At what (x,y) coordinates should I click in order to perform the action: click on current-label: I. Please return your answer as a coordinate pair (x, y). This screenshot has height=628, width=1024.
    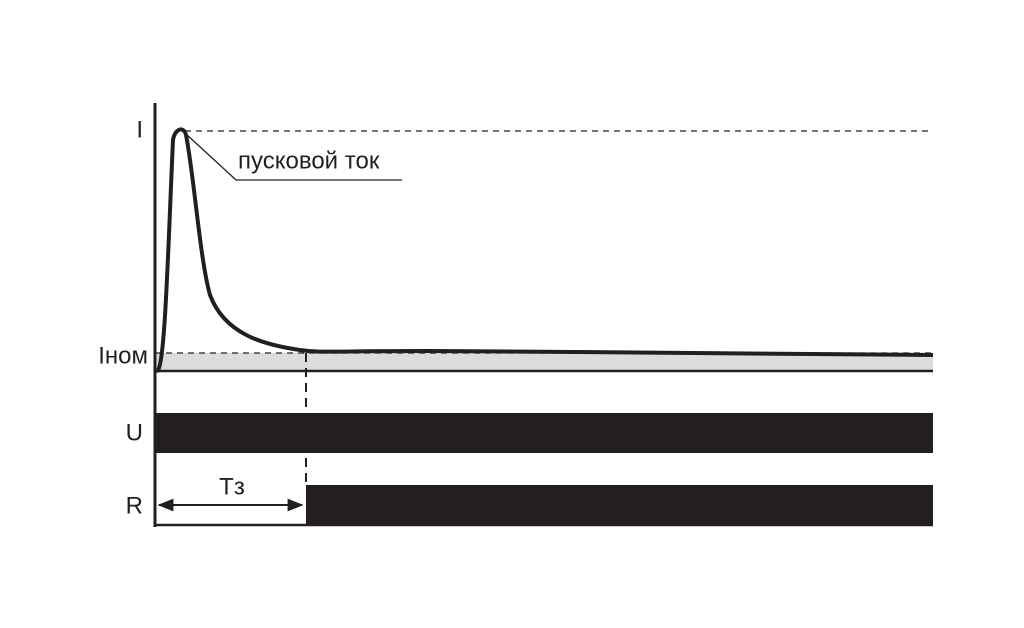
    Looking at the image, I should click on (139, 129).